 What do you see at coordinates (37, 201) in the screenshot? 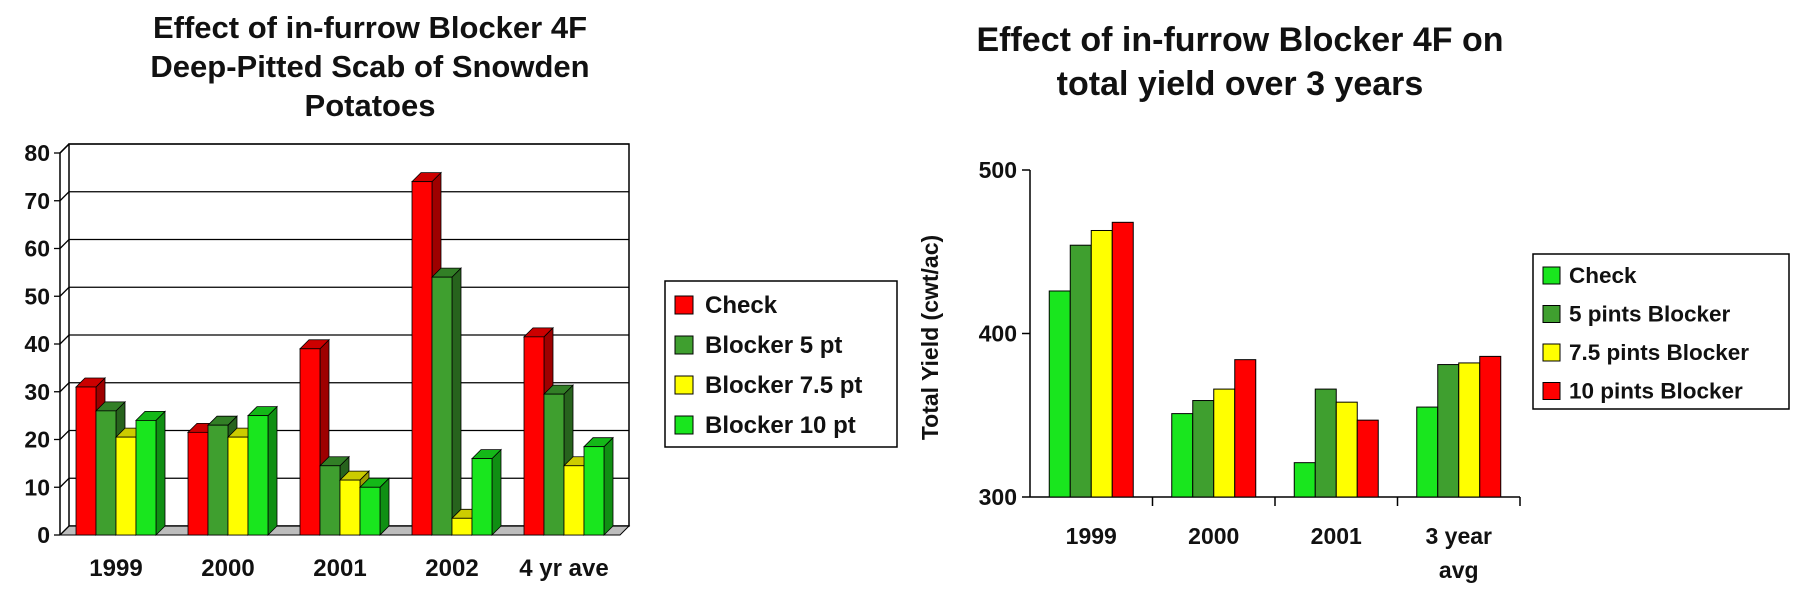
I see `y-tick-label: 70` at bounding box center [37, 201].